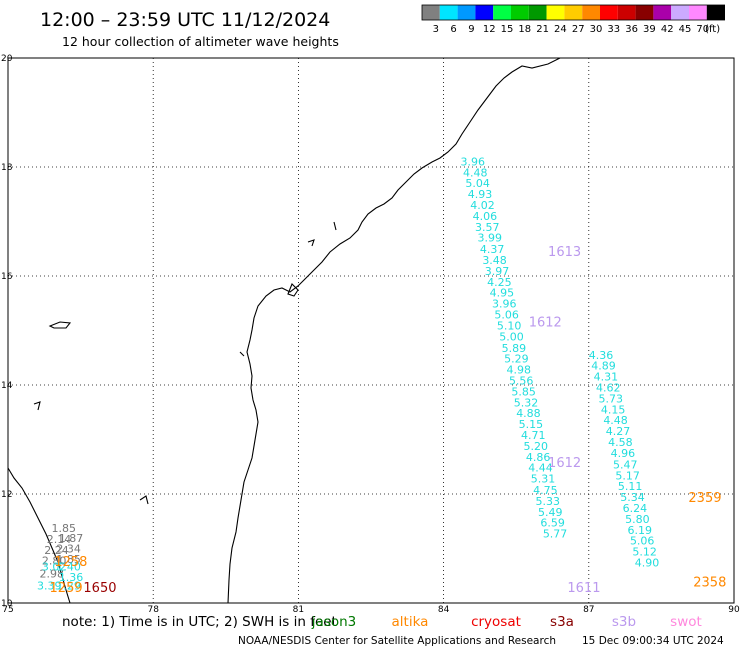 This screenshot has width=740, height=654. I want to click on satellite-legend-item: swot, so click(686, 622).